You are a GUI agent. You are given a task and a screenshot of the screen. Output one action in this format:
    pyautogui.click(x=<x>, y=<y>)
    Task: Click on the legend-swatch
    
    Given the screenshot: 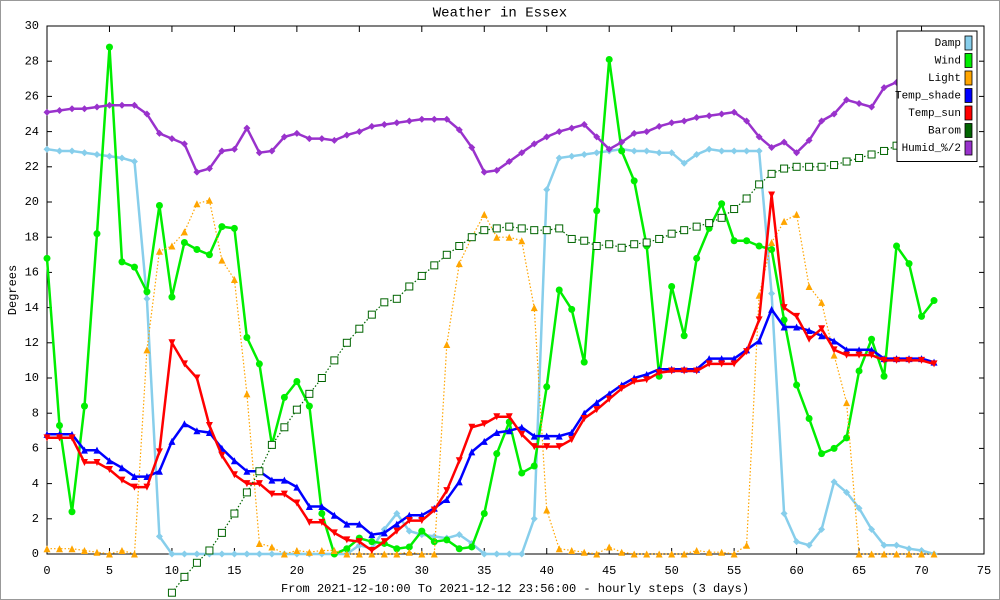 What is the action you would take?
    pyautogui.click(x=968, y=130)
    